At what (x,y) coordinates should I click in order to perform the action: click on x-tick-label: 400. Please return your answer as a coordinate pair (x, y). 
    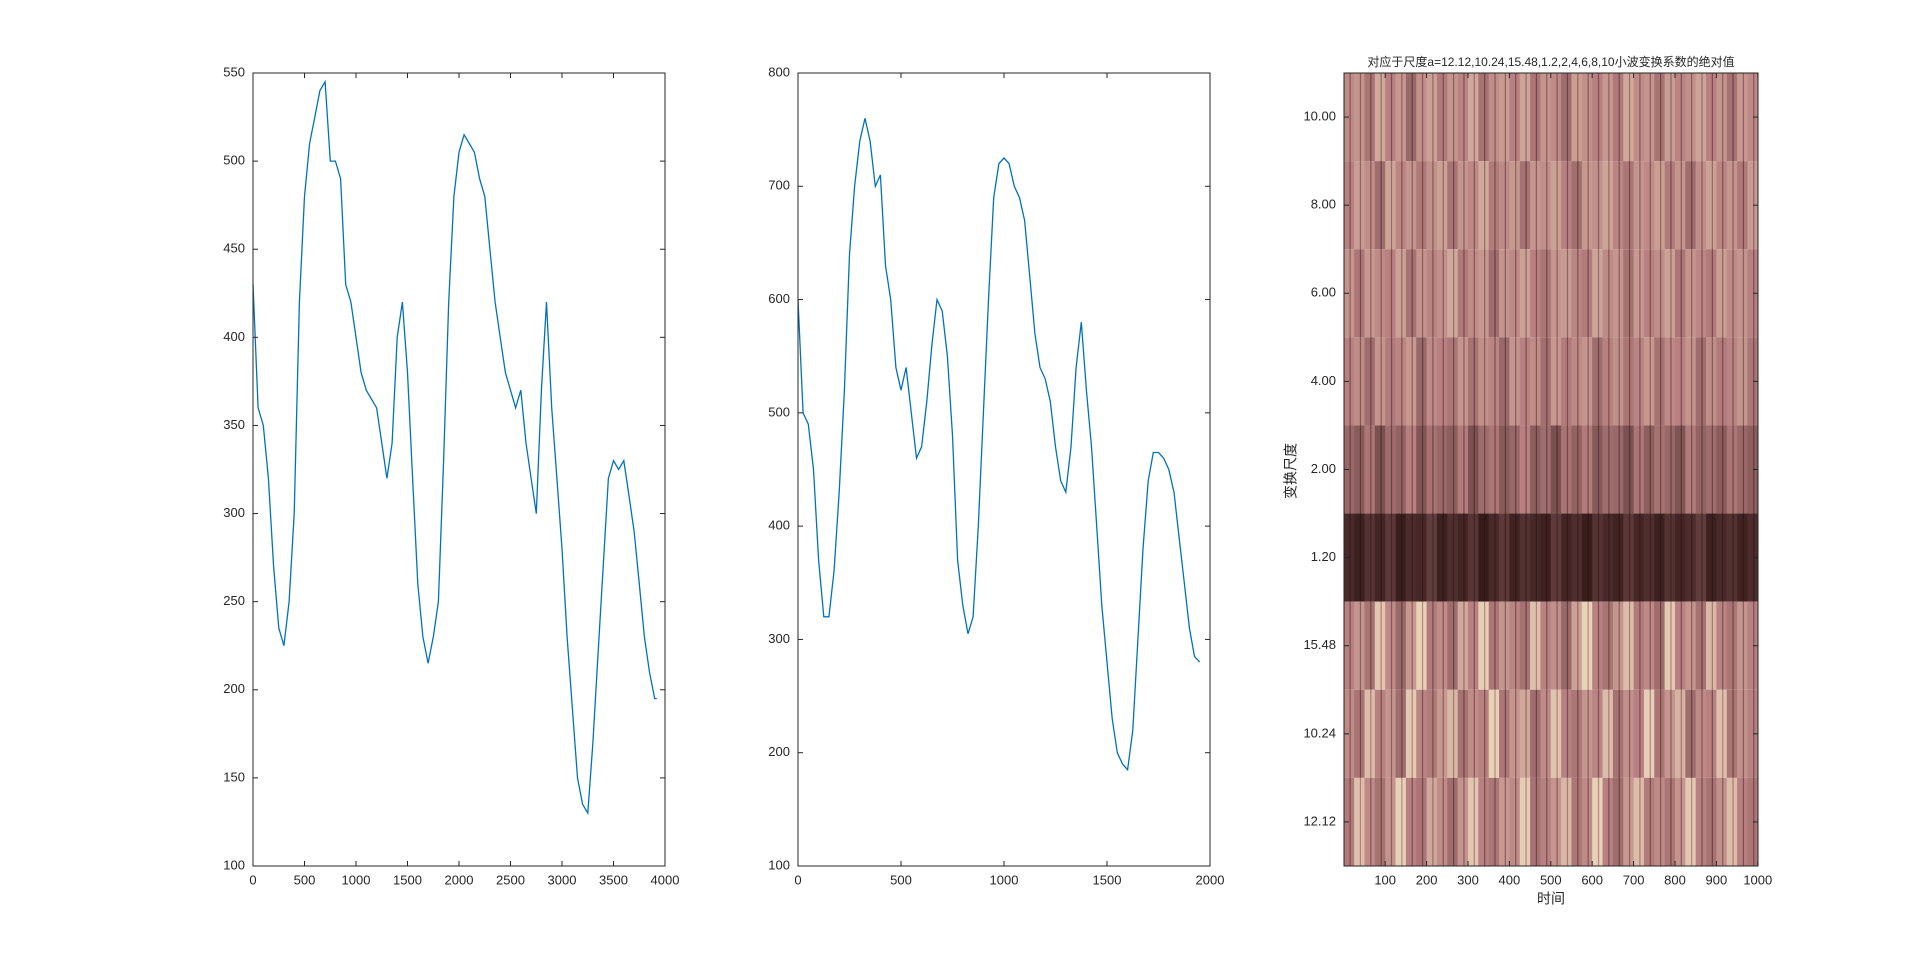
    Looking at the image, I should click on (1510, 879).